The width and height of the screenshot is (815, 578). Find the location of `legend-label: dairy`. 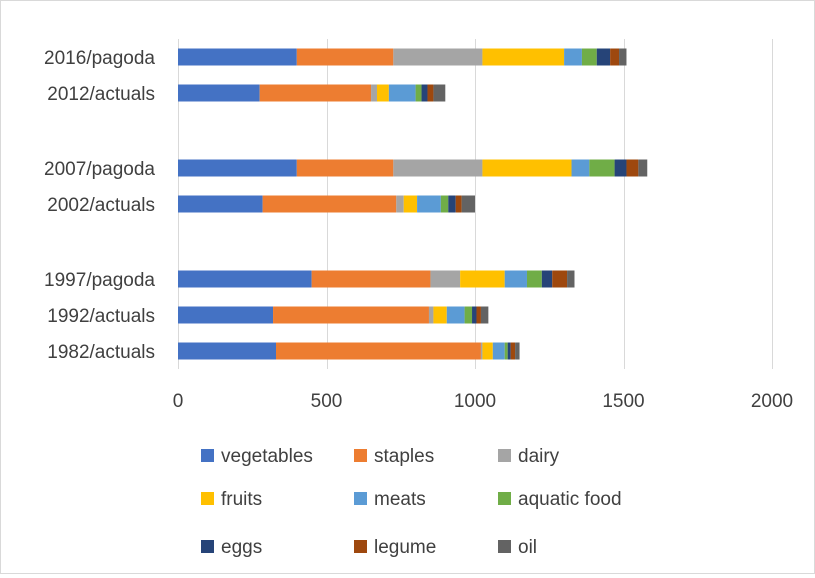

legend-label: dairy is located at coordinates (539, 456).